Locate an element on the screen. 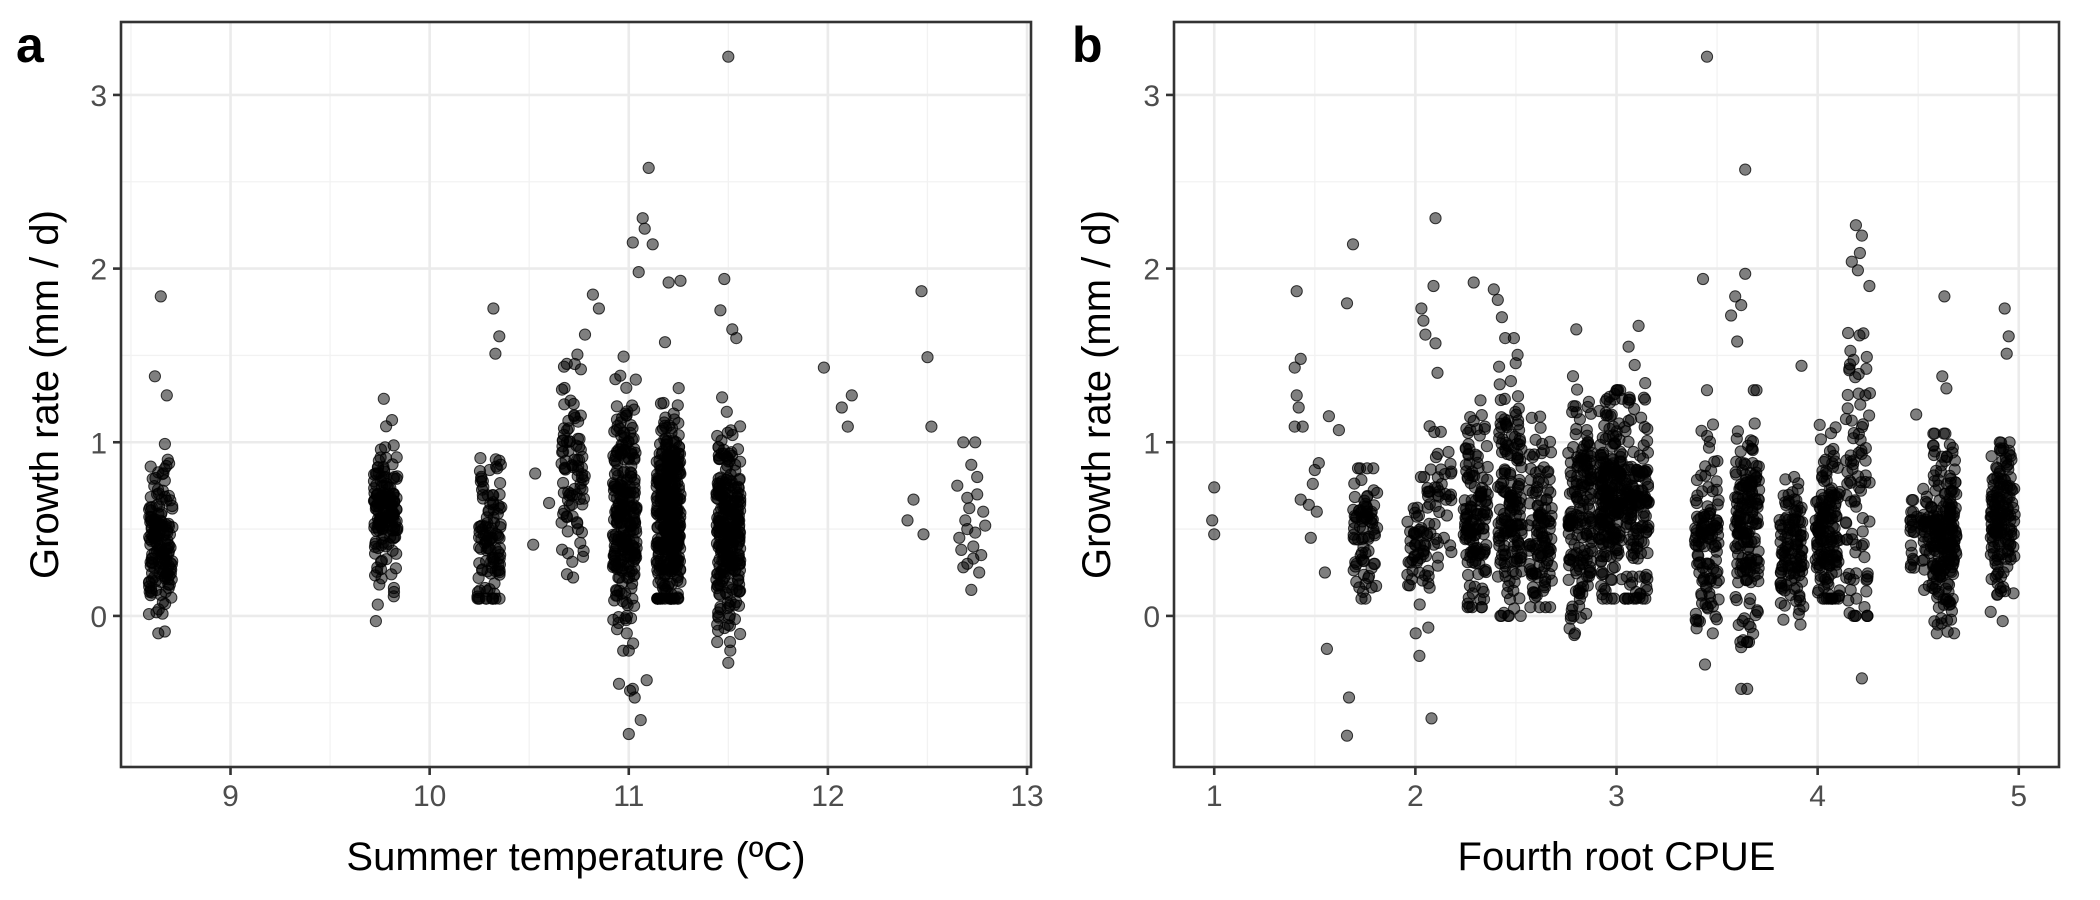 Image resolution: width=2100 pixels, height=900 pixels. y-tick-label: 2 is located at coordinates (1151, 270).